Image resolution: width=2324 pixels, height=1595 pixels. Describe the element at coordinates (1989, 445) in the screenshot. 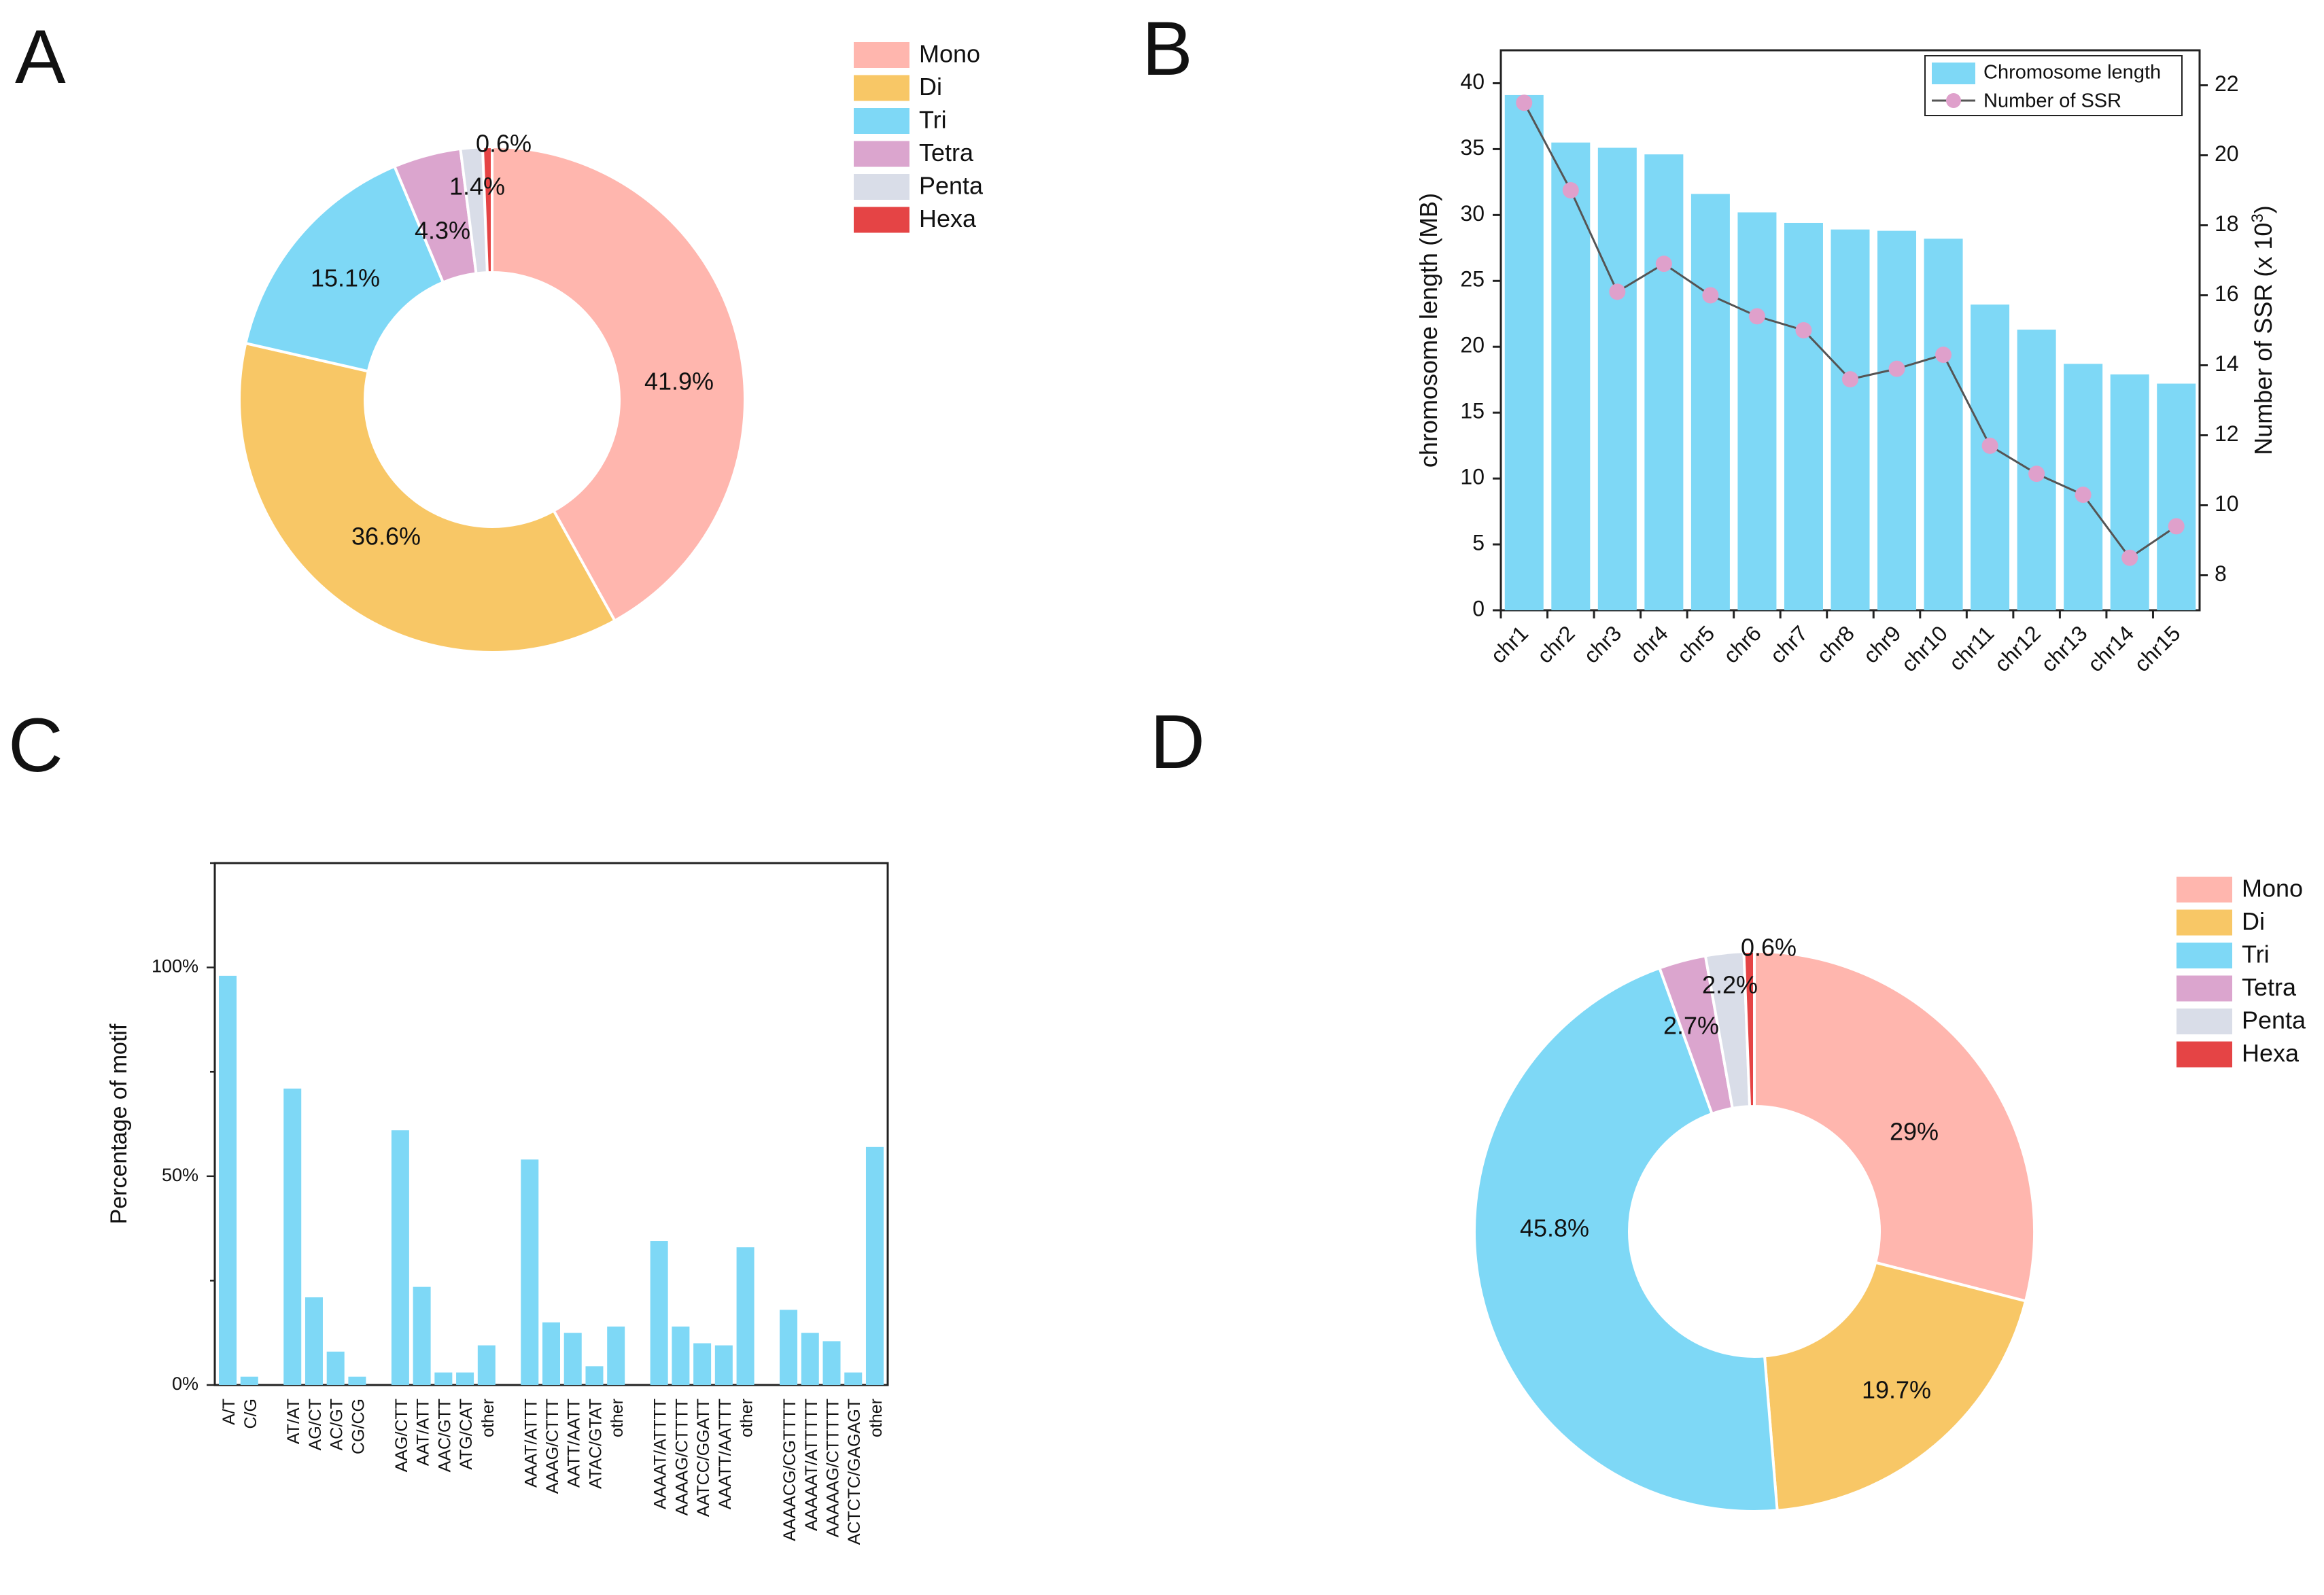

I see `ssr-point-chr11` at that location.